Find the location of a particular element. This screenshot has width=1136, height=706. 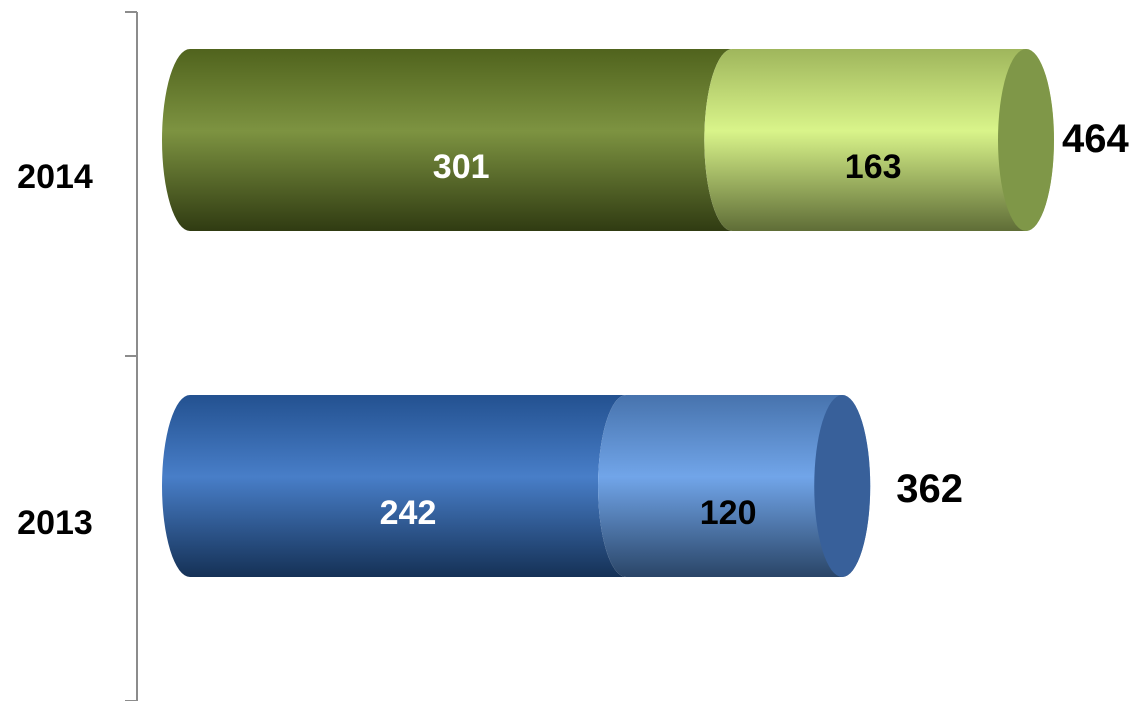

category-label-2013: 2013 is located at coordinates (55, 523).